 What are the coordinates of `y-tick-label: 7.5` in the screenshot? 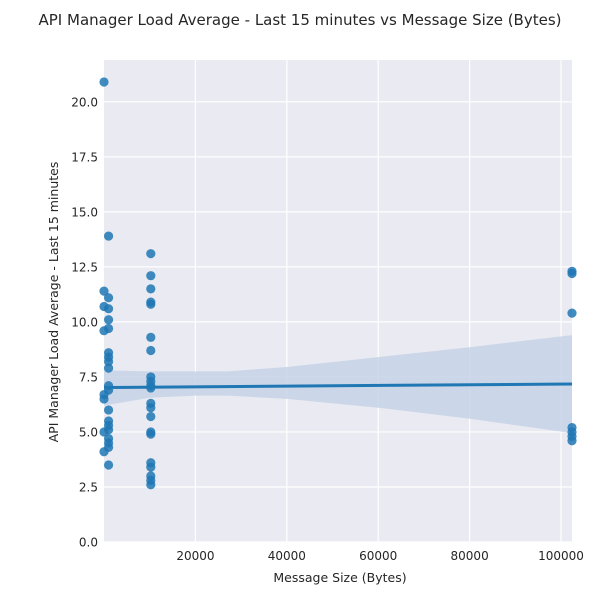 It's located at (88, 377).